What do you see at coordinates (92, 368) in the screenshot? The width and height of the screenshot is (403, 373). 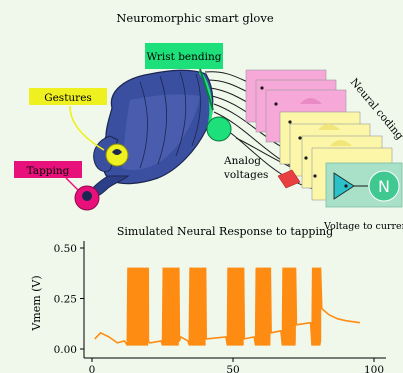 I see `x-tick-label: 0` at bounding box center [92, 368].